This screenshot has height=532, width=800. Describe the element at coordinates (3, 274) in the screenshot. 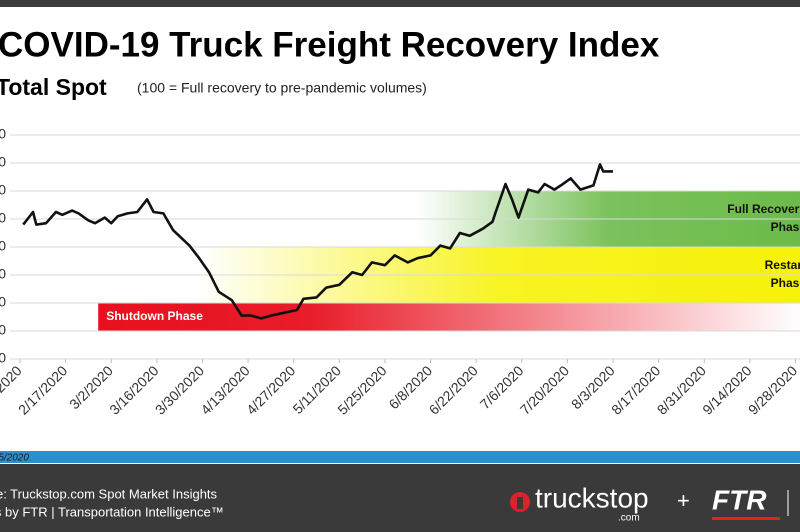

I see `y-tick-label: 60` at that location.